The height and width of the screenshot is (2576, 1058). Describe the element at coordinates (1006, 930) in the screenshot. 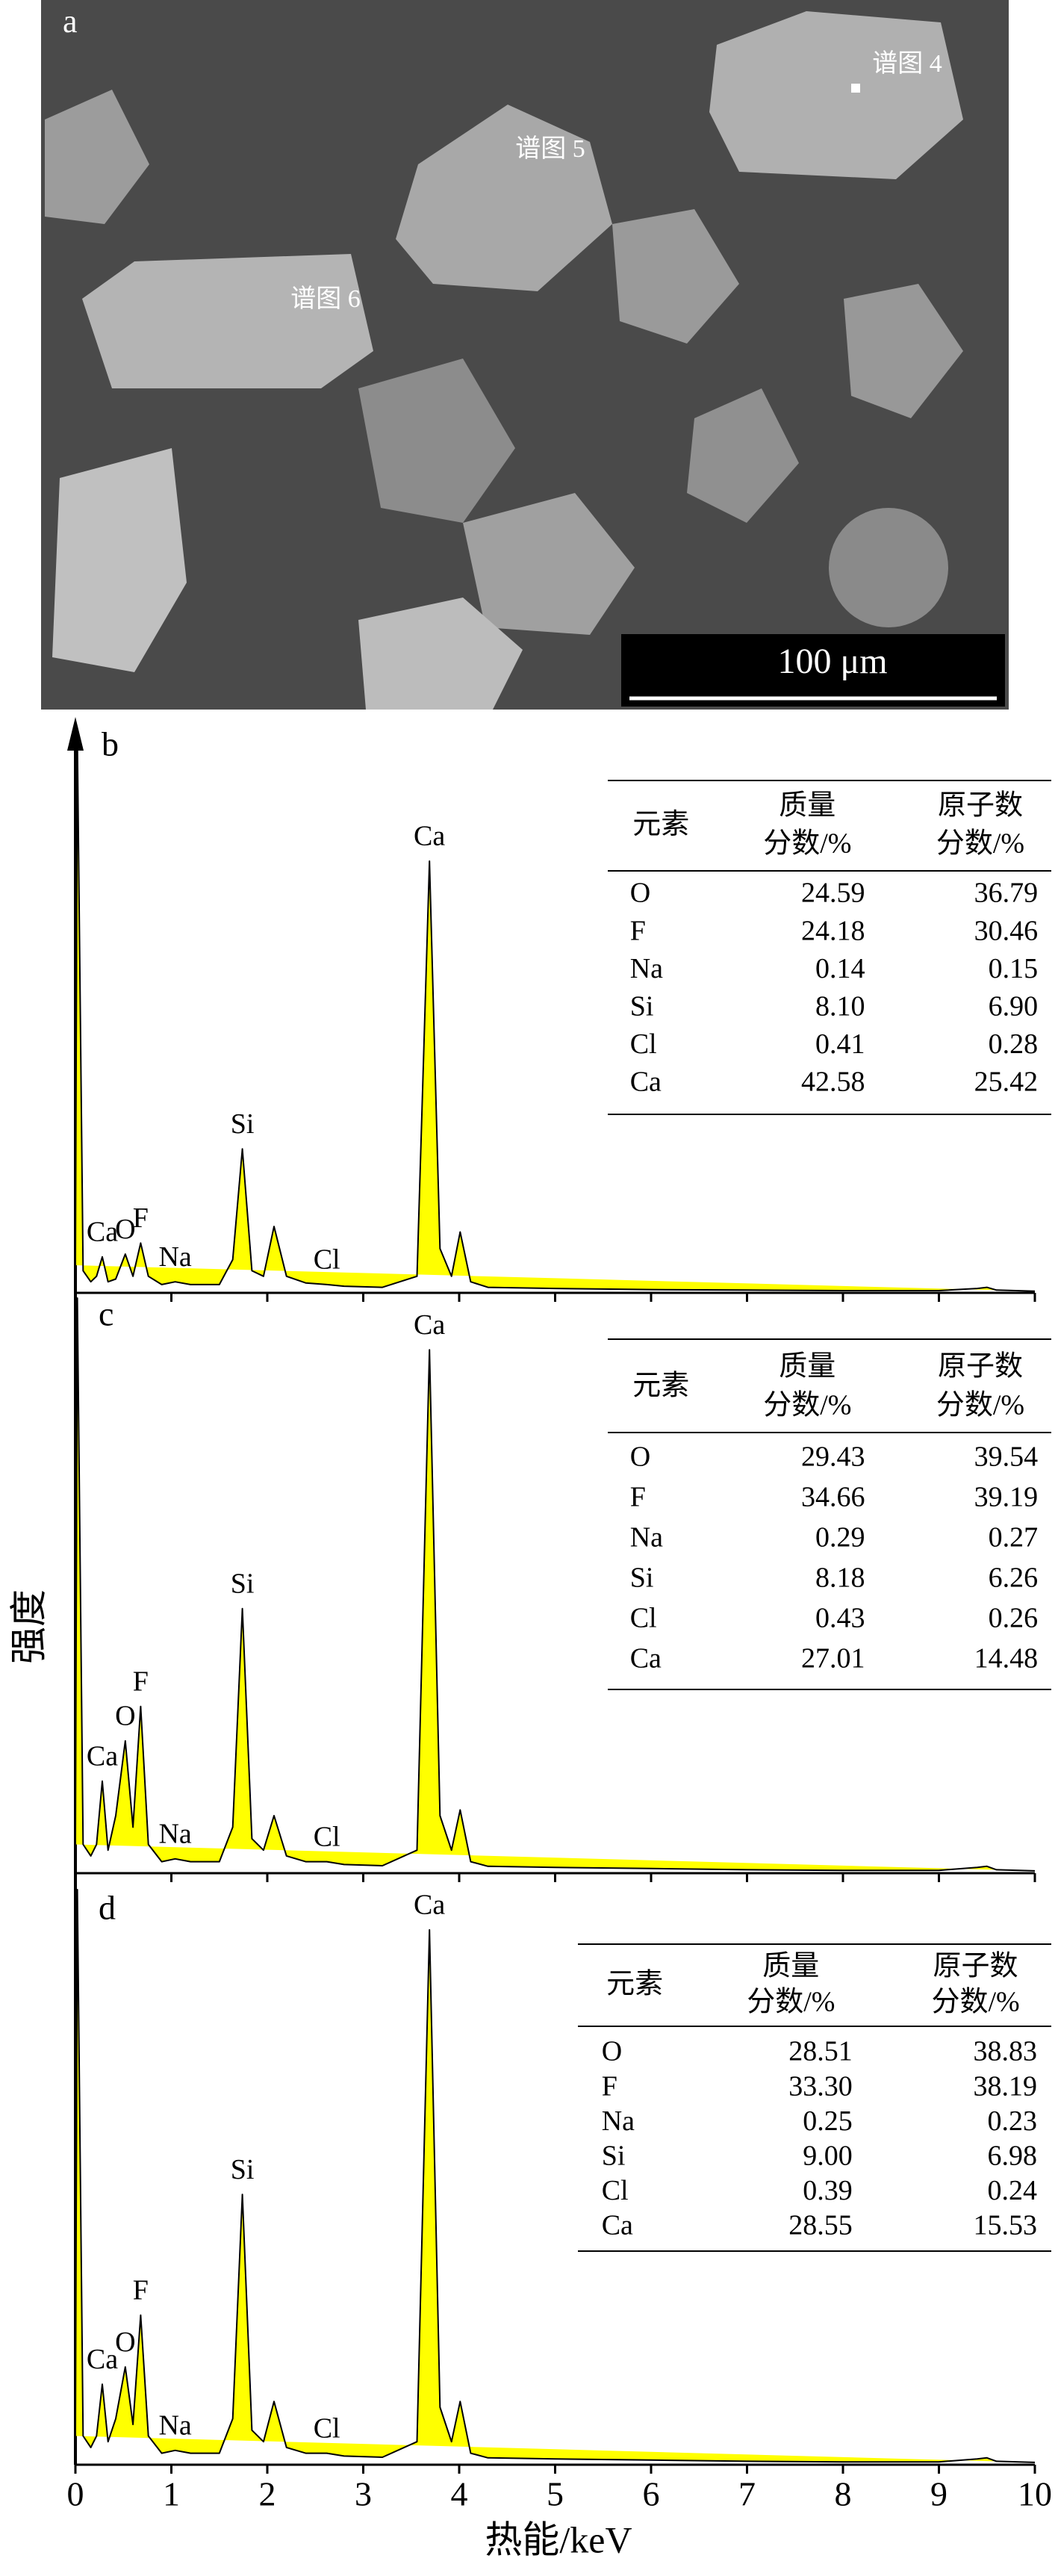

I see `table-cell: 30.46` at that location.